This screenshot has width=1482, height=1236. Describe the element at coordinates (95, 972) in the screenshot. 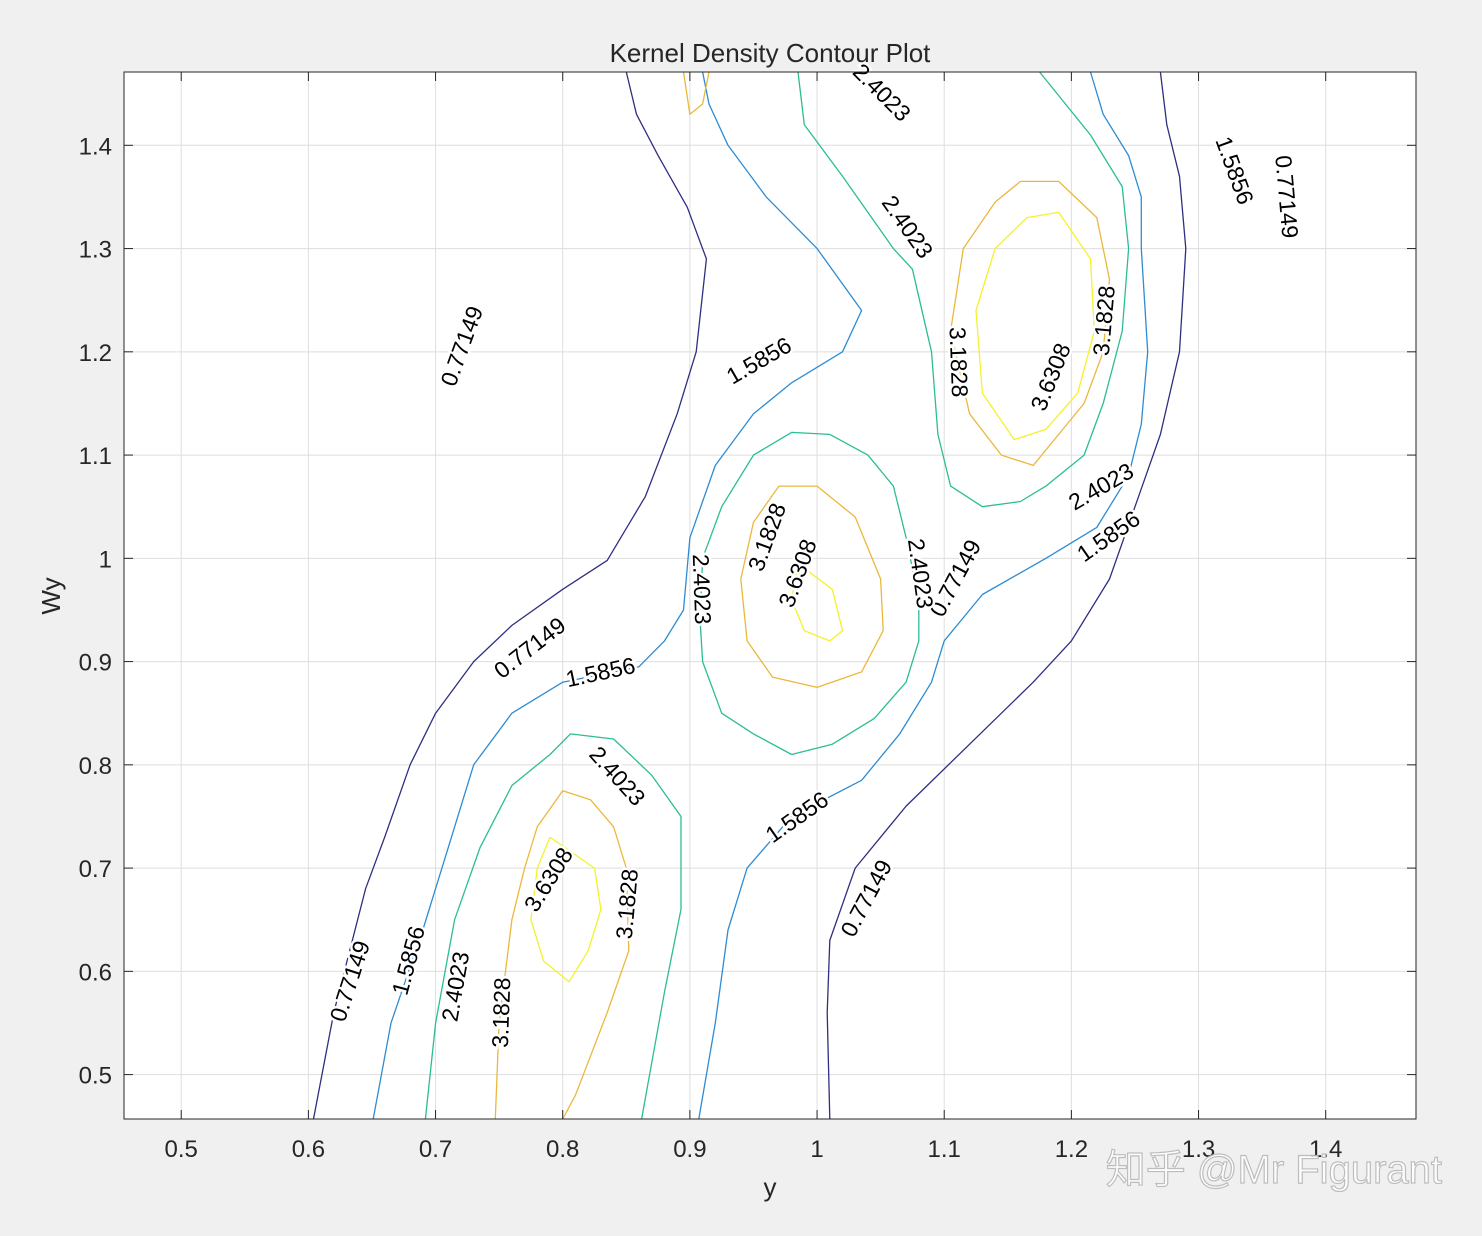

I see `y-tick-label: 0.6` at that location.